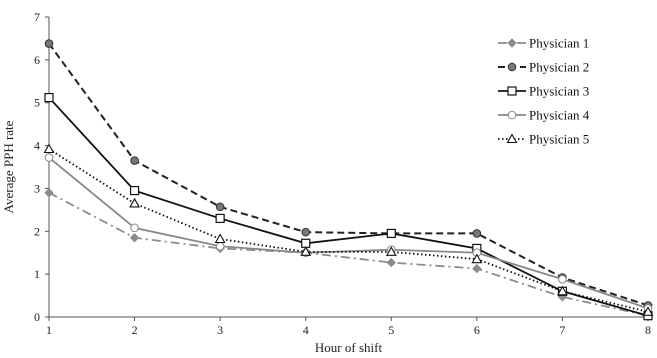  I want to click on legend-item: Physician 3, so click(543, 91).